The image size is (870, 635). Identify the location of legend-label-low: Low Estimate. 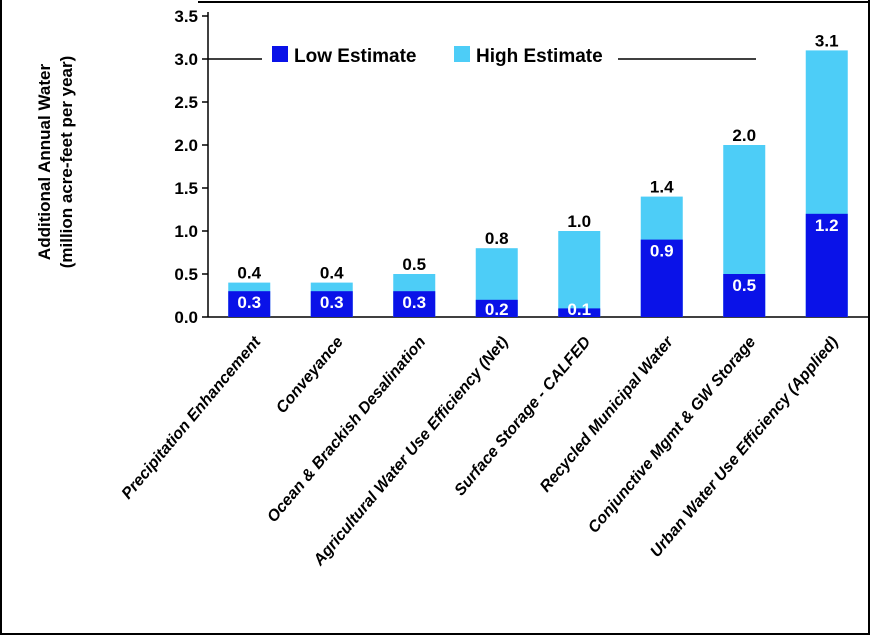
(355, 56).